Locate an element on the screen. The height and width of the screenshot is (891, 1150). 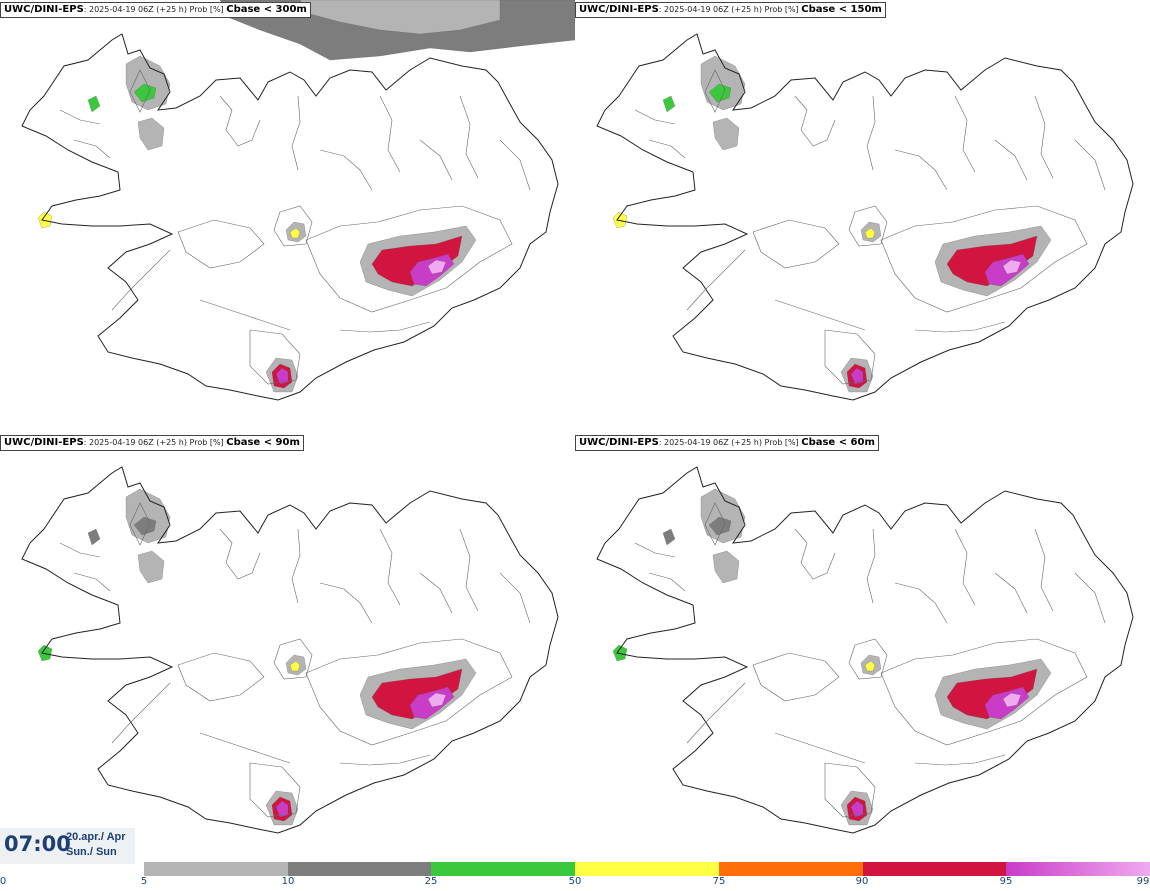
scale-tick-label: 99 is located at coordinates (1143, 881).